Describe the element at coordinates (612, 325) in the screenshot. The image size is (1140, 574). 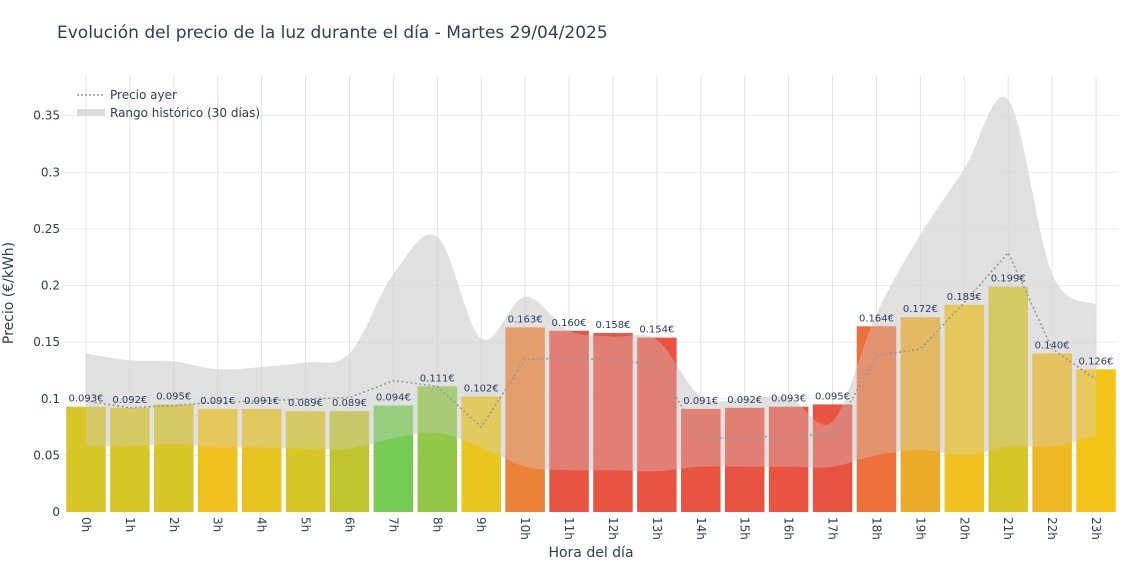
I see `bar-value-label: 0.158€` at that location.